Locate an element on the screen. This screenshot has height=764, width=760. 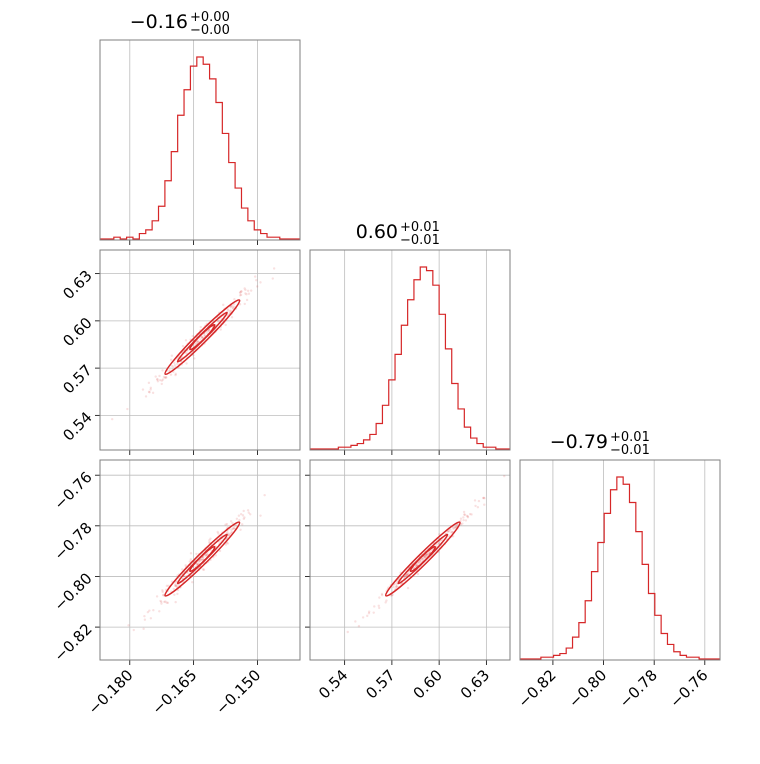
panel-1-1: 0.60 +0.01−0.01 is located at coordinates (410, 337).